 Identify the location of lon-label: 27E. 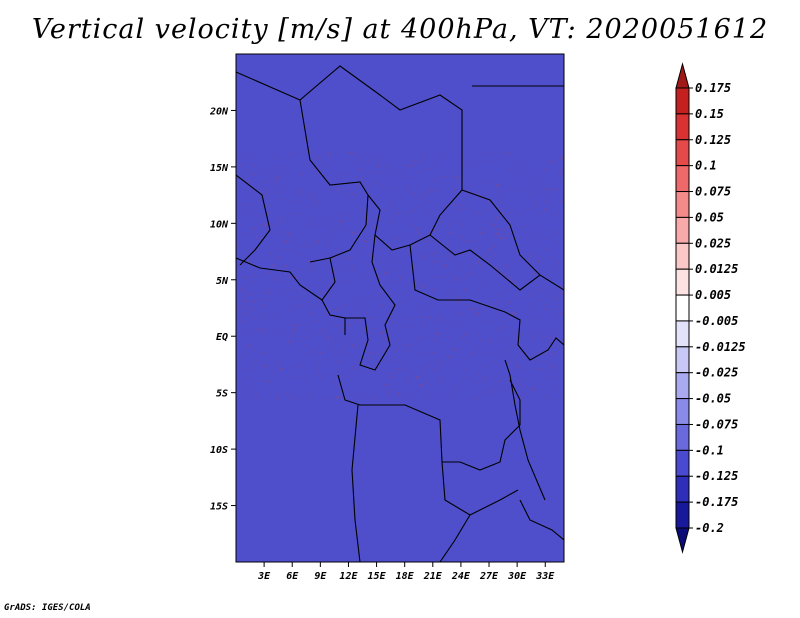
(489, 576).